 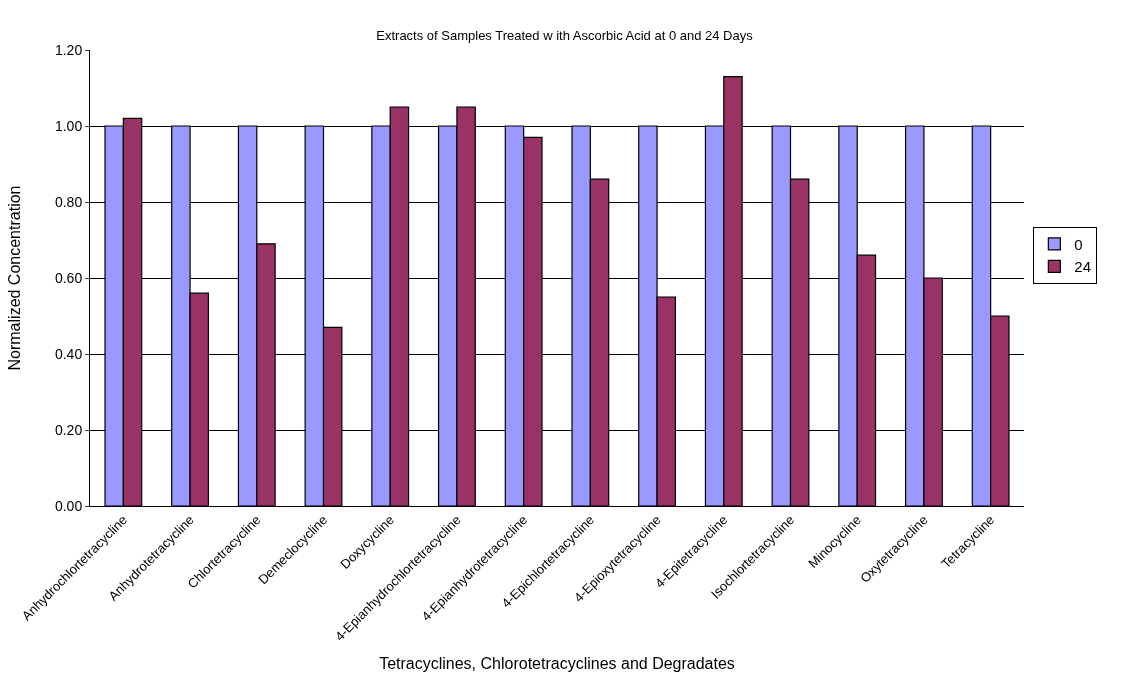 I want to click on y-tick-label: 0.40, so click(x=68, y=353).